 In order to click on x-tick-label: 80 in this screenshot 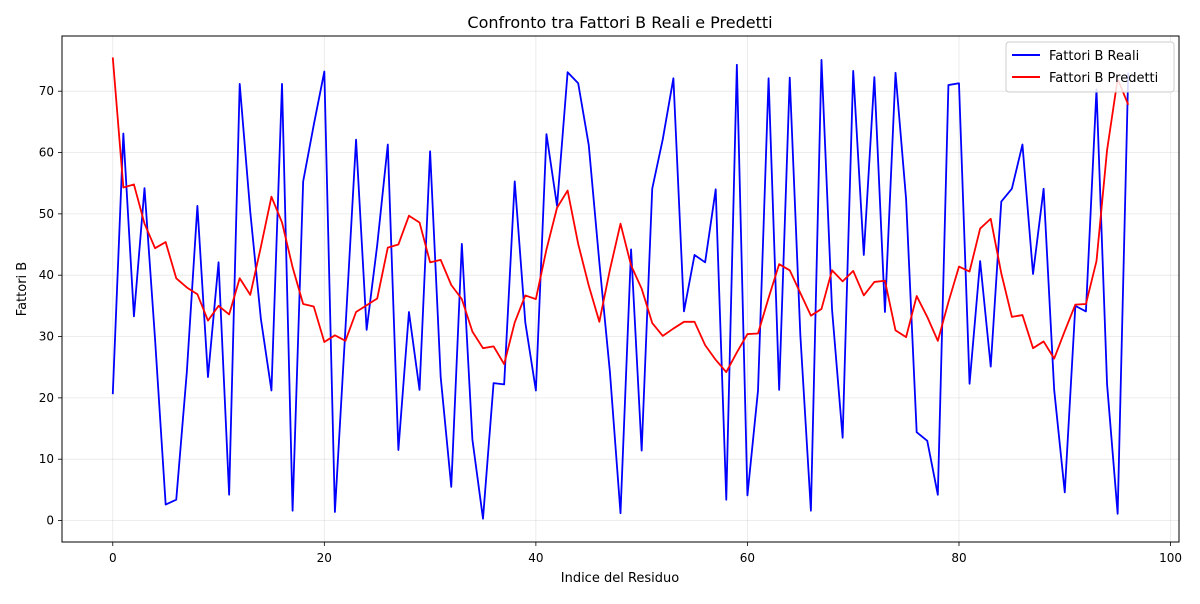, I will do `click(958, 558)`.